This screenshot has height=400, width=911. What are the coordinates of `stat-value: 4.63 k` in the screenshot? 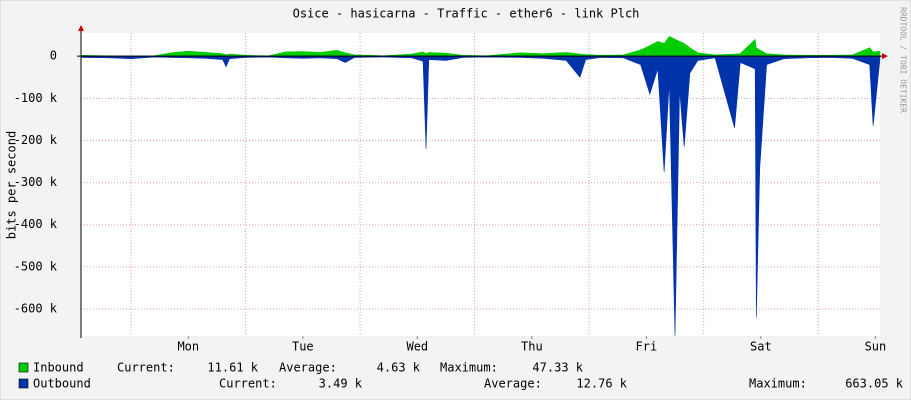 It's located at (399, 368).